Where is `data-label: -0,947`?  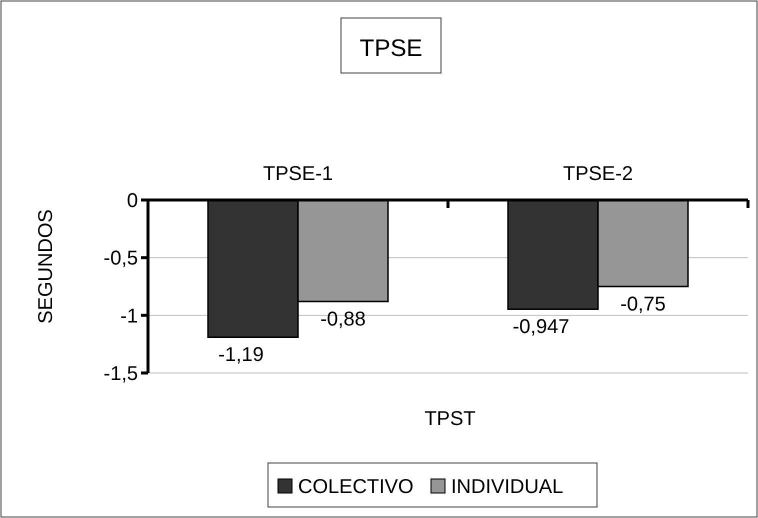
data-label: -0,947 is located at coordinates (541, 327).